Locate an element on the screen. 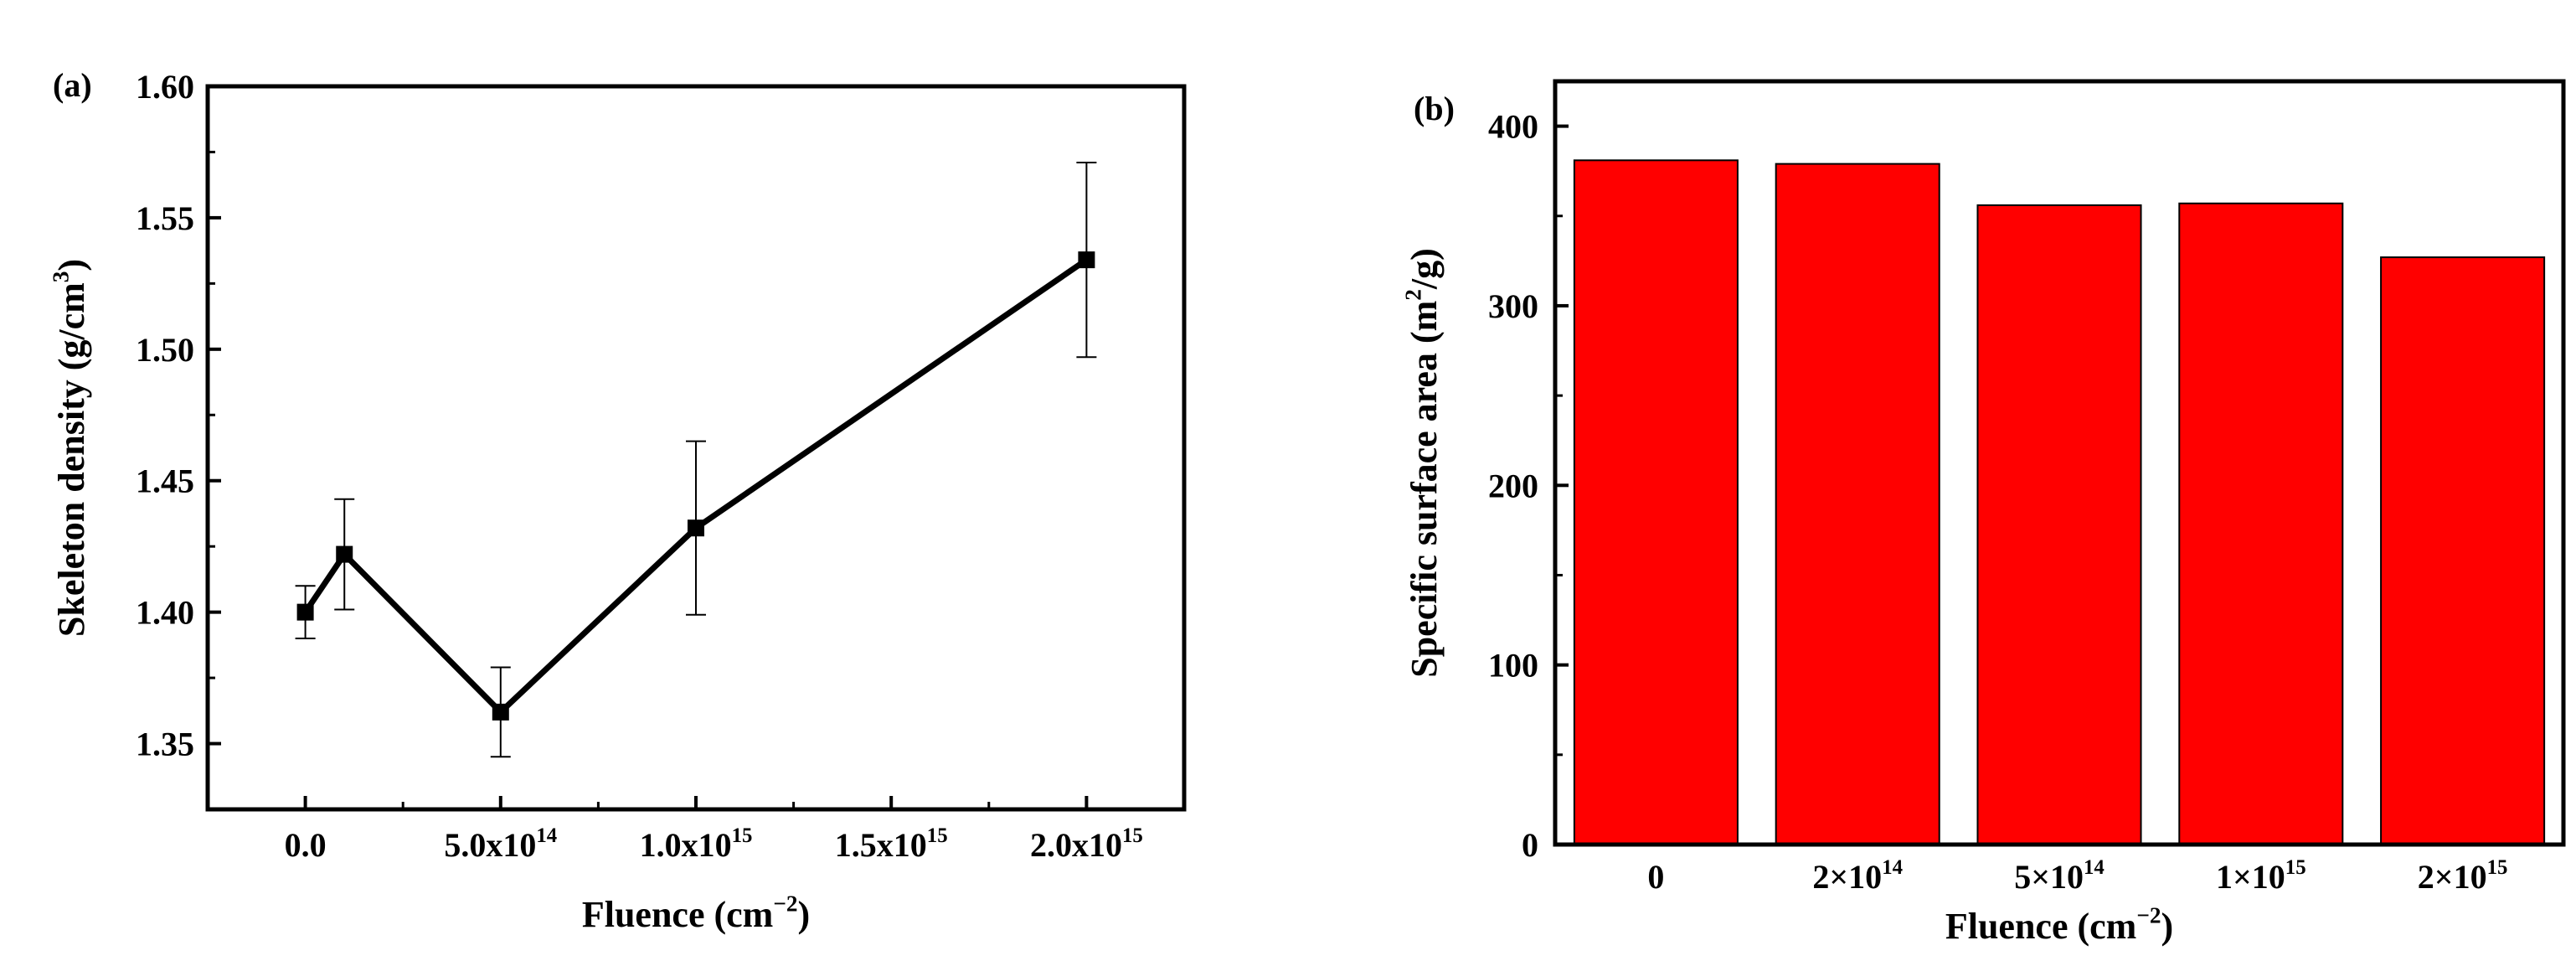 Image resolution: width=2576 pixels, height=961 pixels. x-tick-label: 2×10¹⁵ is located at coordinates (2463, 876).